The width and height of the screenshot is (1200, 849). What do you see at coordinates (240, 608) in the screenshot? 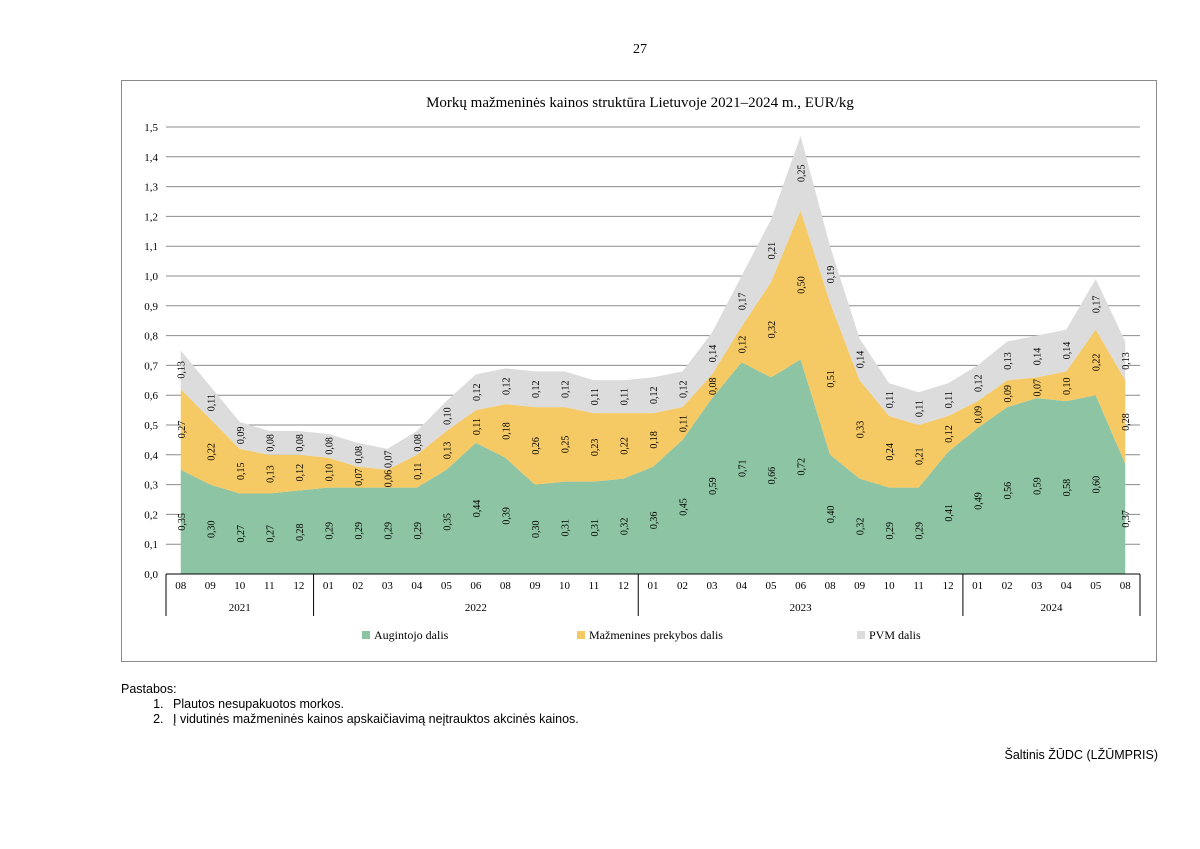
I see `year-label: 2021` at bounding box center [240, 608].